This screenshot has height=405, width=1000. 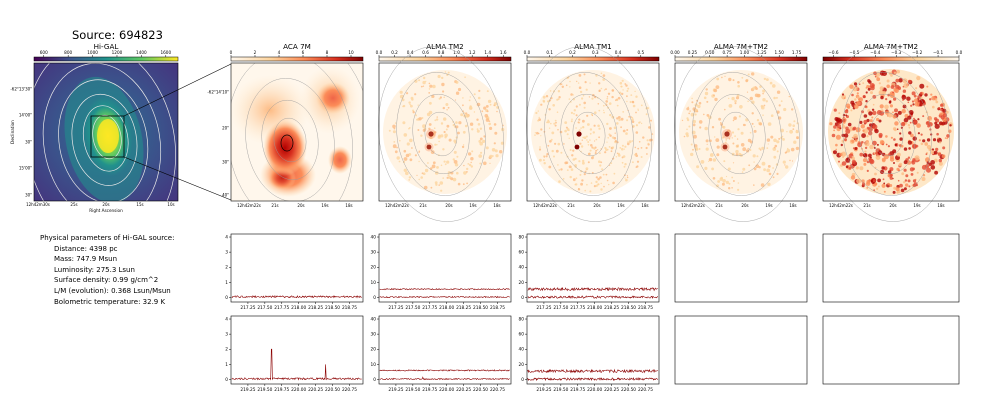 What do you see at coordinates (332, 308) in the screenshot?
I see `spectrum-x-tick-label: 218.50` at bounding box center [332, 308].